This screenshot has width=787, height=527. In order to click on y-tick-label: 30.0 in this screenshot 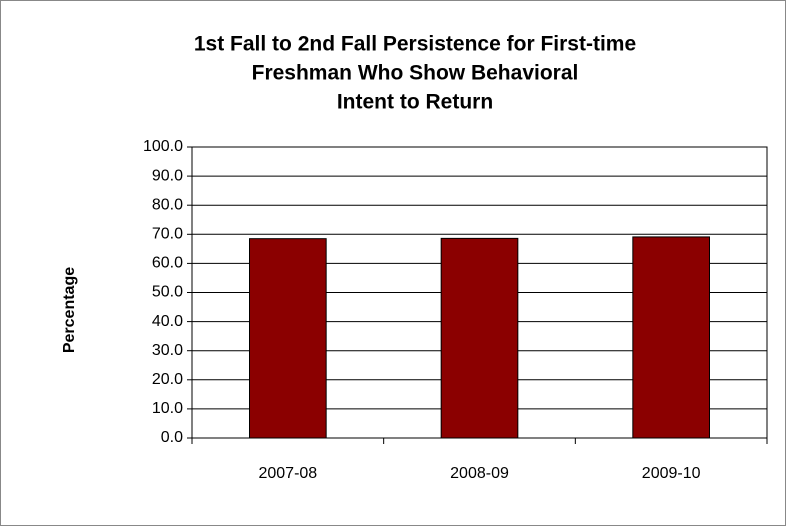, I will do `click(167, 350)`.